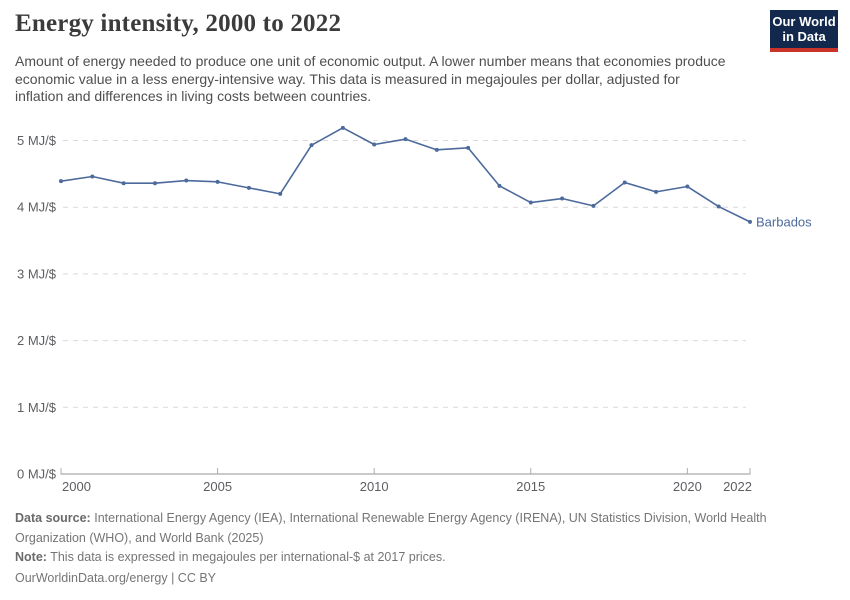 This screenshot has width=850, height=600. What do you see at coordinates (804, 21) in the screenshot?
I see `owid-logo-line1: Our World` at bounding box center [804, 21].